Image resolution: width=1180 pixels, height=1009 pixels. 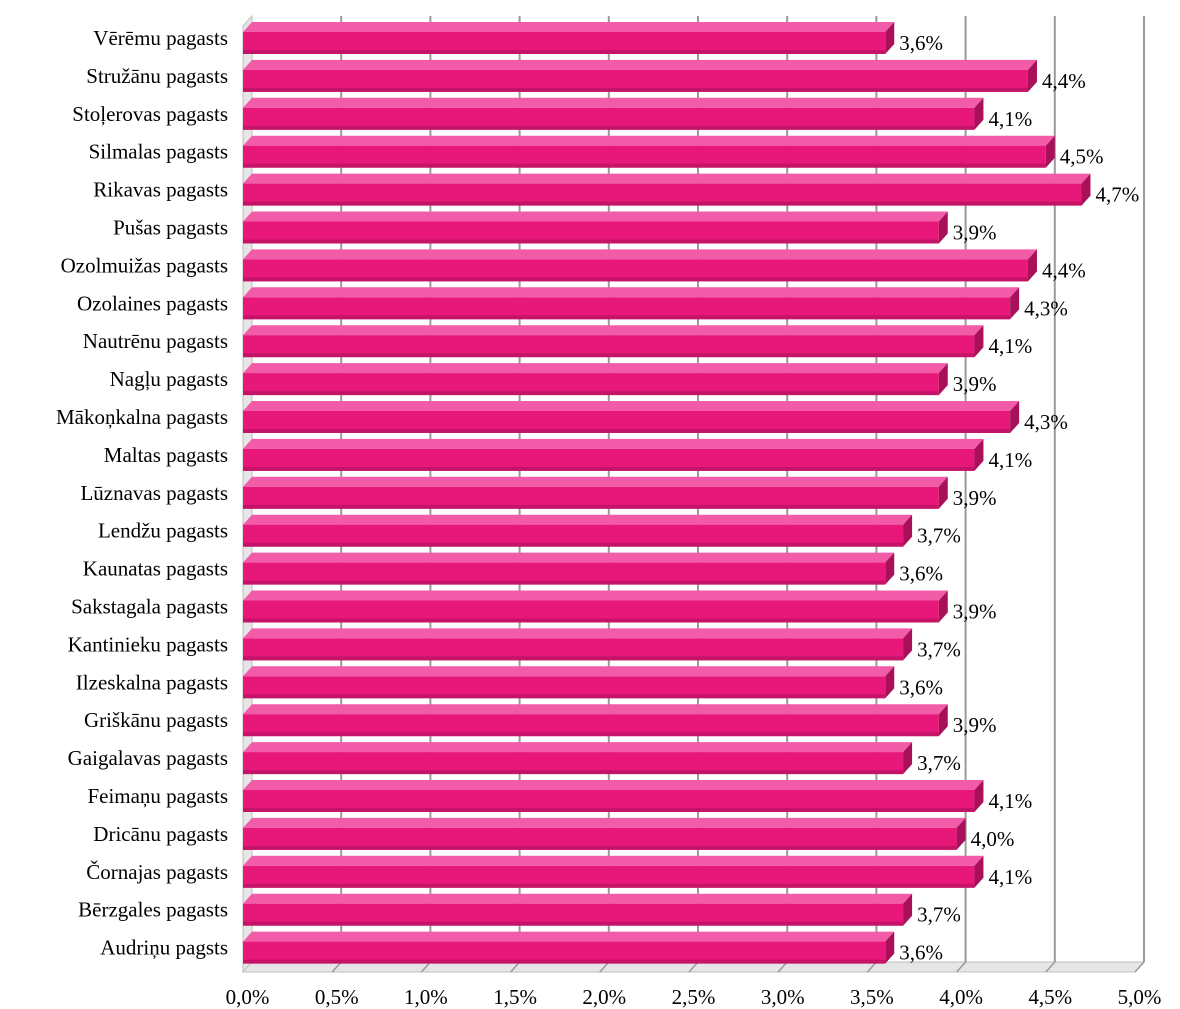 What do you see at coordinates (248, 997) in the screenshot?
I see `x-tick-label: 0,0%` at bounding box center [248, 997].